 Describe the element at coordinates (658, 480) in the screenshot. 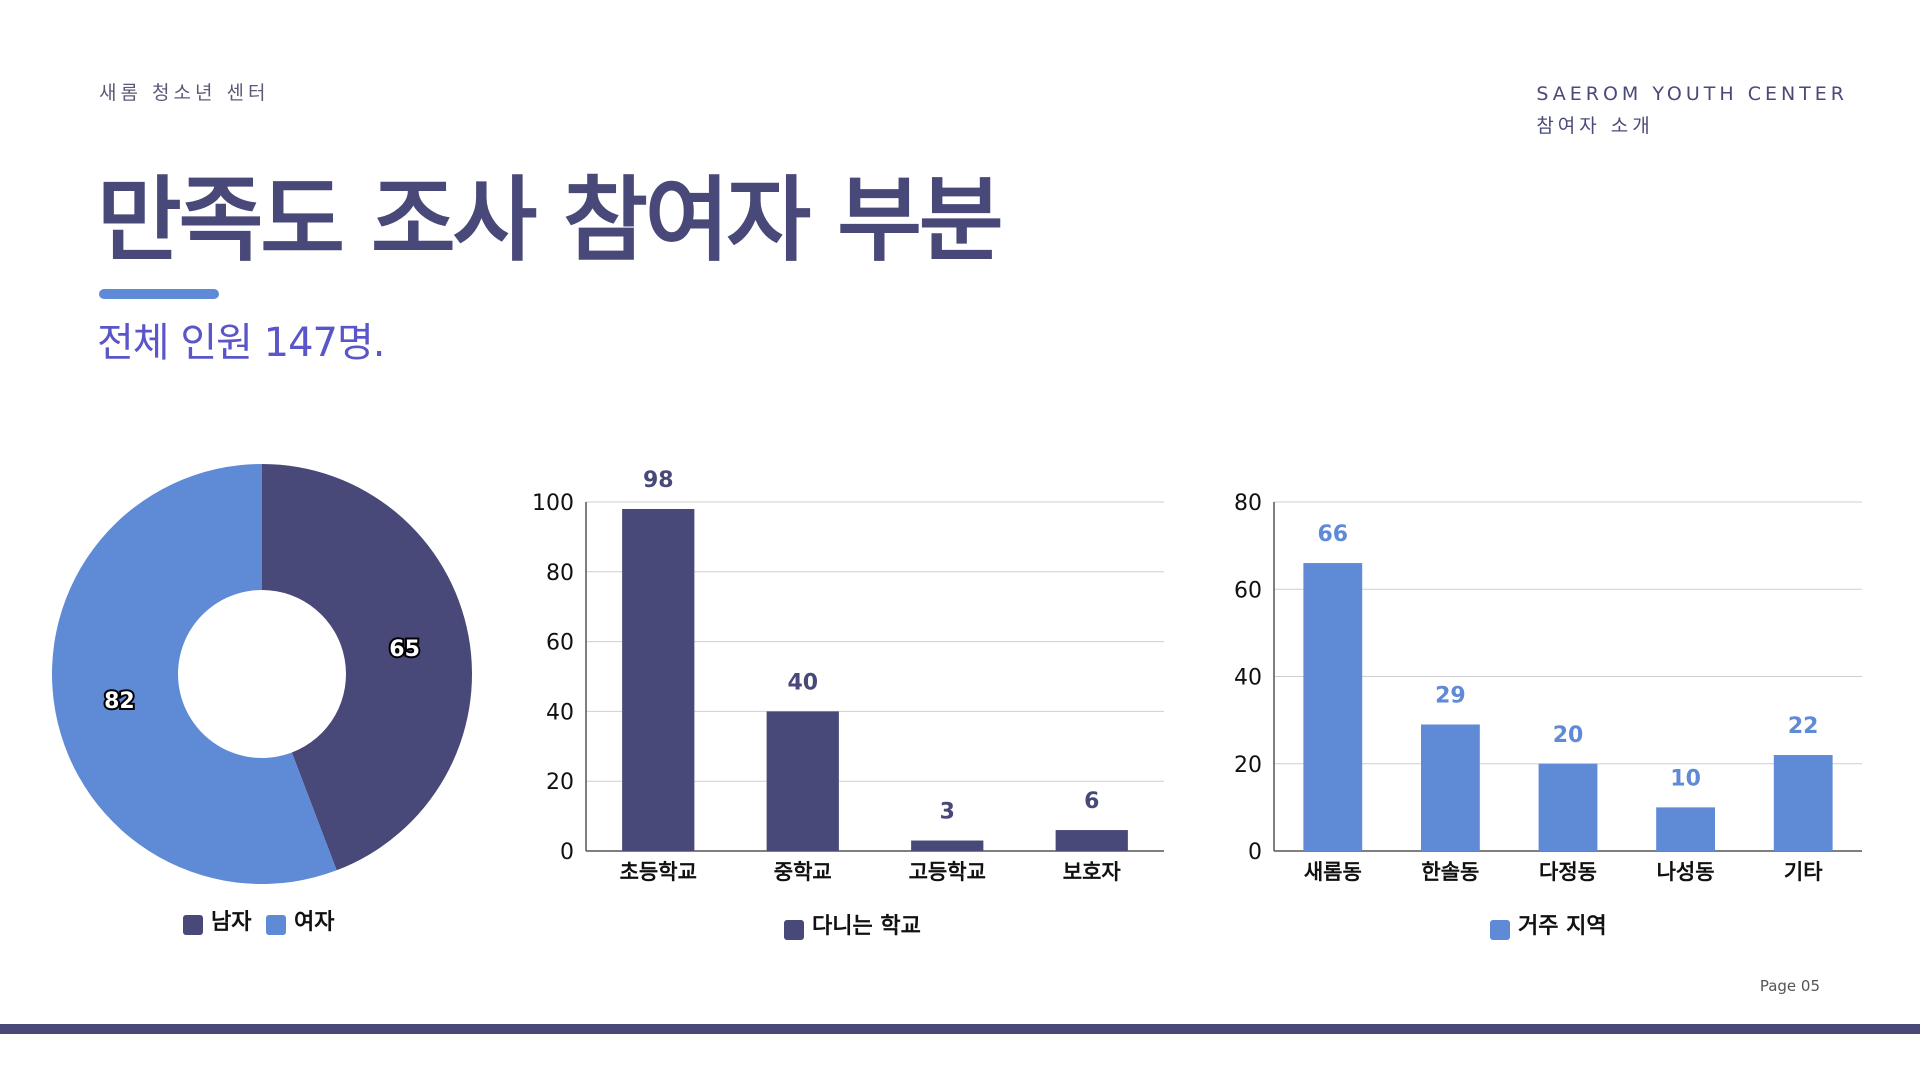

I see `bar-data-label: 98` at that location.